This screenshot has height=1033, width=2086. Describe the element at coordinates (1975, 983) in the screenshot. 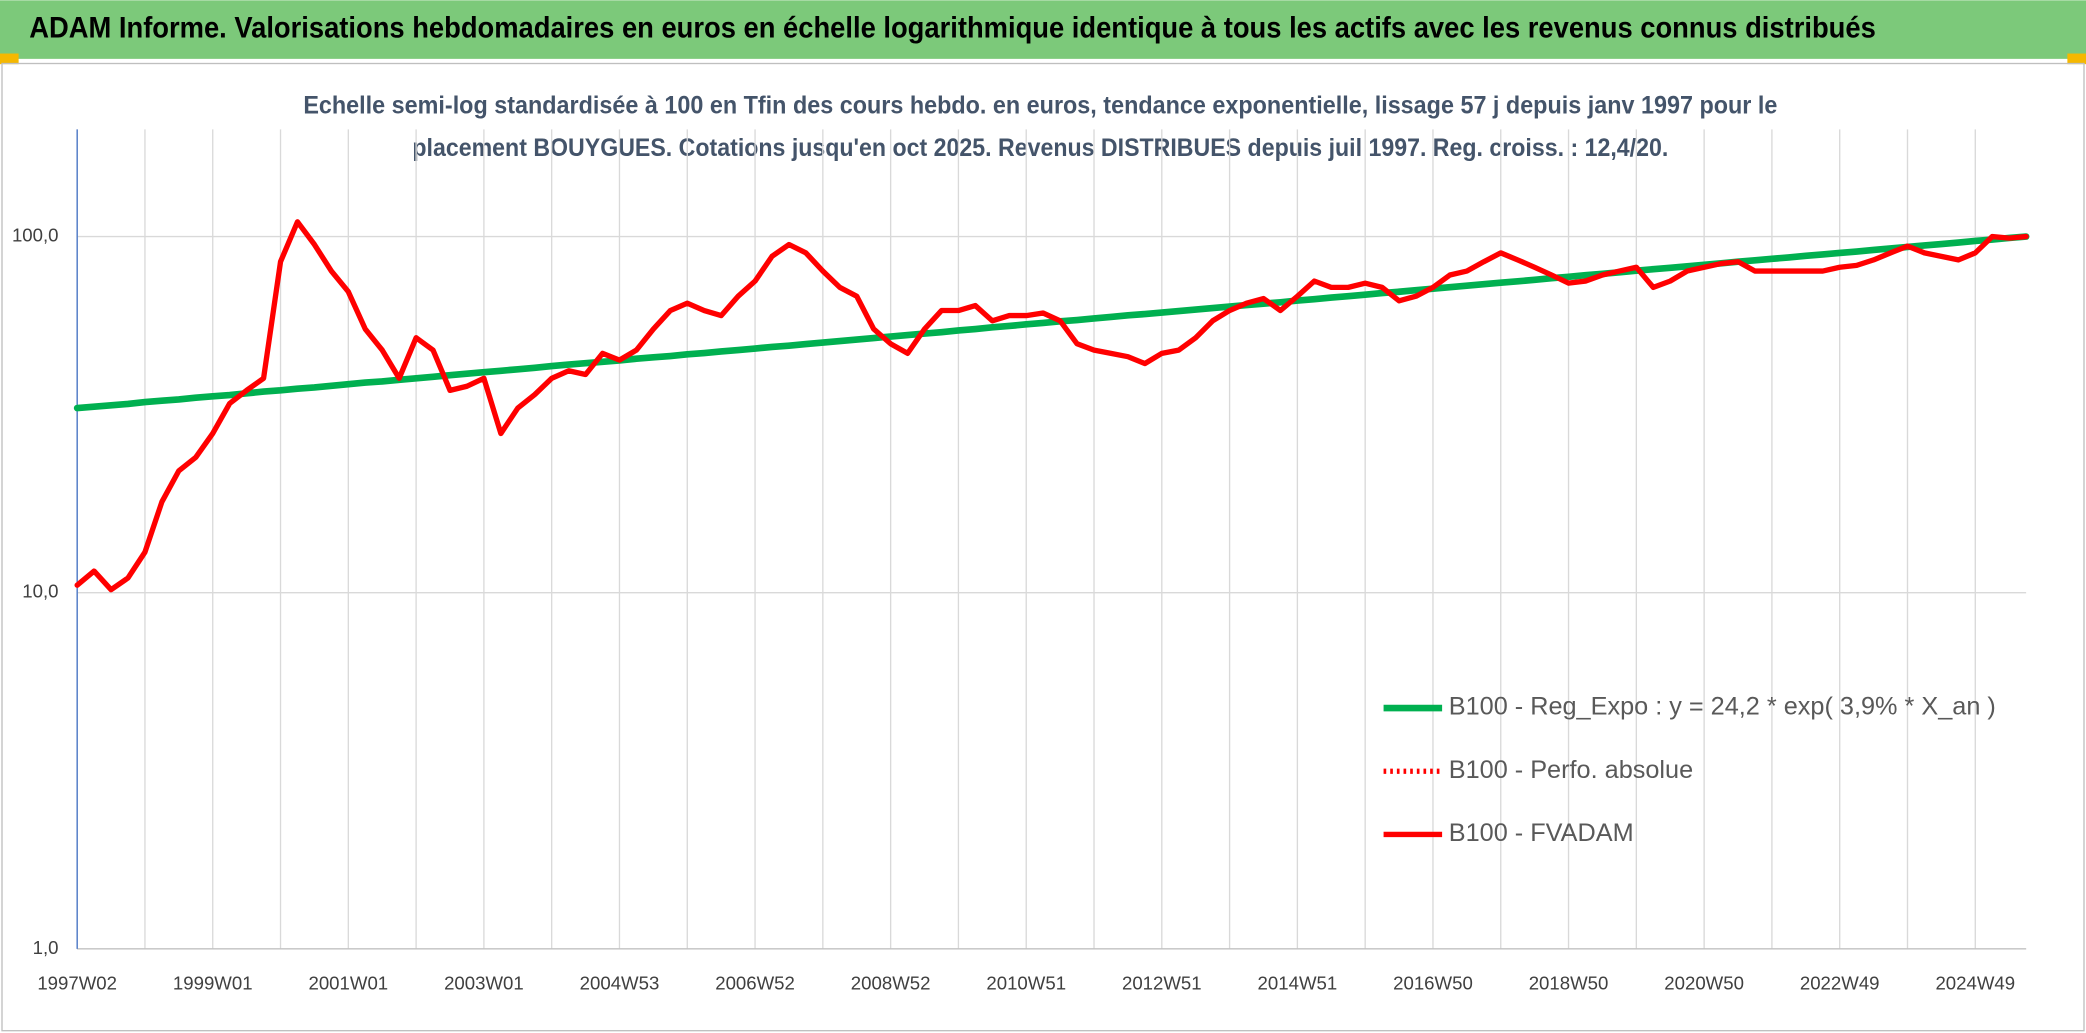

I see `x-tick-label: 2024W49` at that location.